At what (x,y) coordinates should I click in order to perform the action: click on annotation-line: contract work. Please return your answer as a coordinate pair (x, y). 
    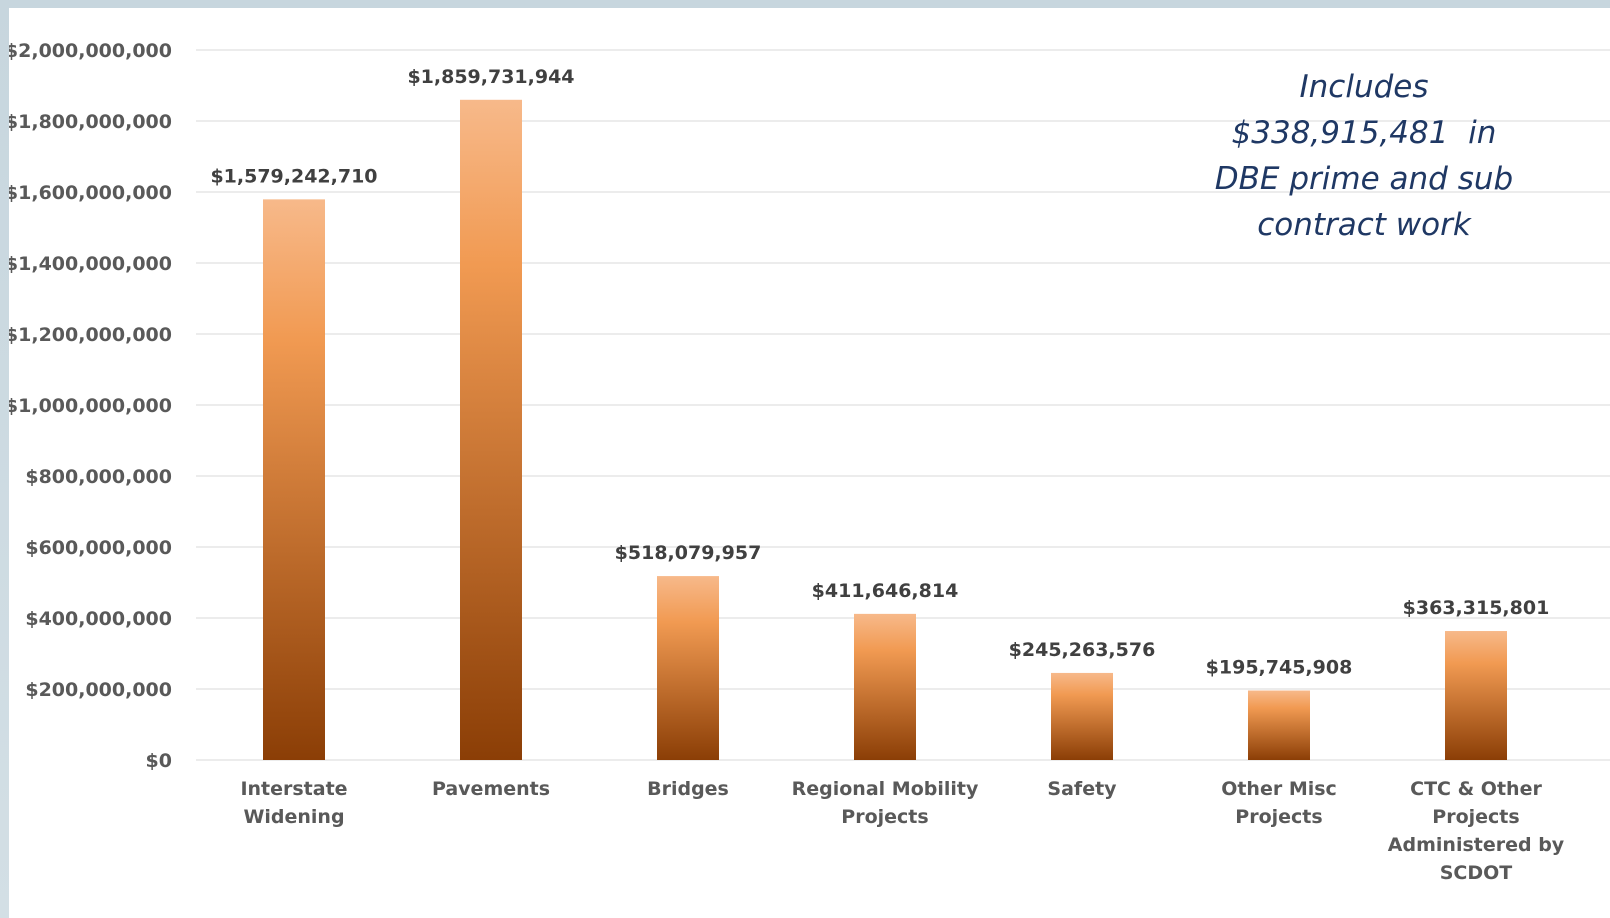
    Looking at the image, I should click on (1364, 225).